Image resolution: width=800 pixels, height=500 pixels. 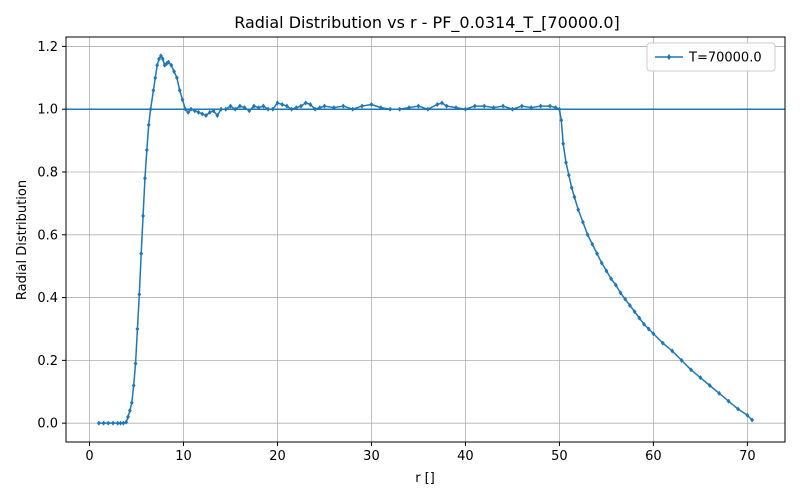 What do you see at coordinates (725, 58) in the screenshot?
I see `legend-label: T=70000.0` at bounding box center [725, 58].